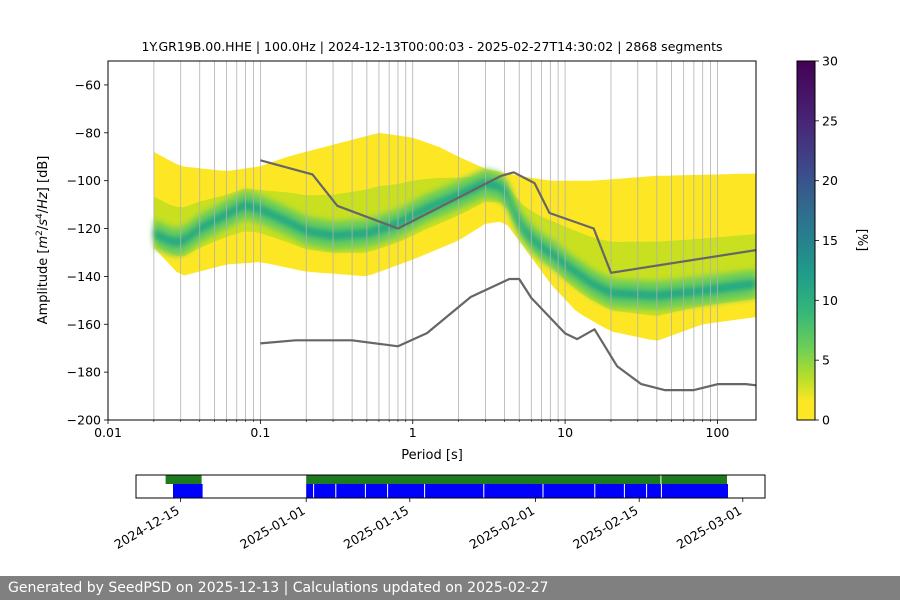  What do you see at coordinates (830, 180) in the screenshot?
I see `colorbar-tick-label: 20` at bounding box center [830, 180].